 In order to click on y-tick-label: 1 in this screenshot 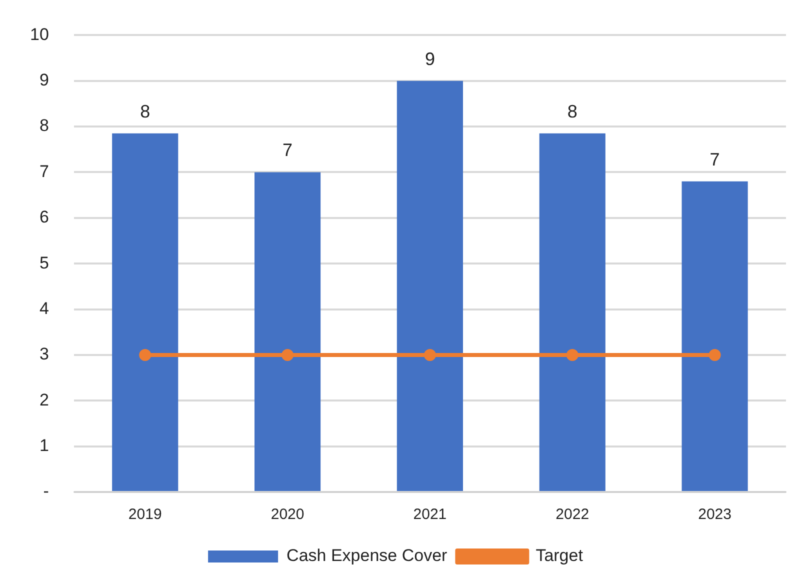, I will do `click(44, 446)`.